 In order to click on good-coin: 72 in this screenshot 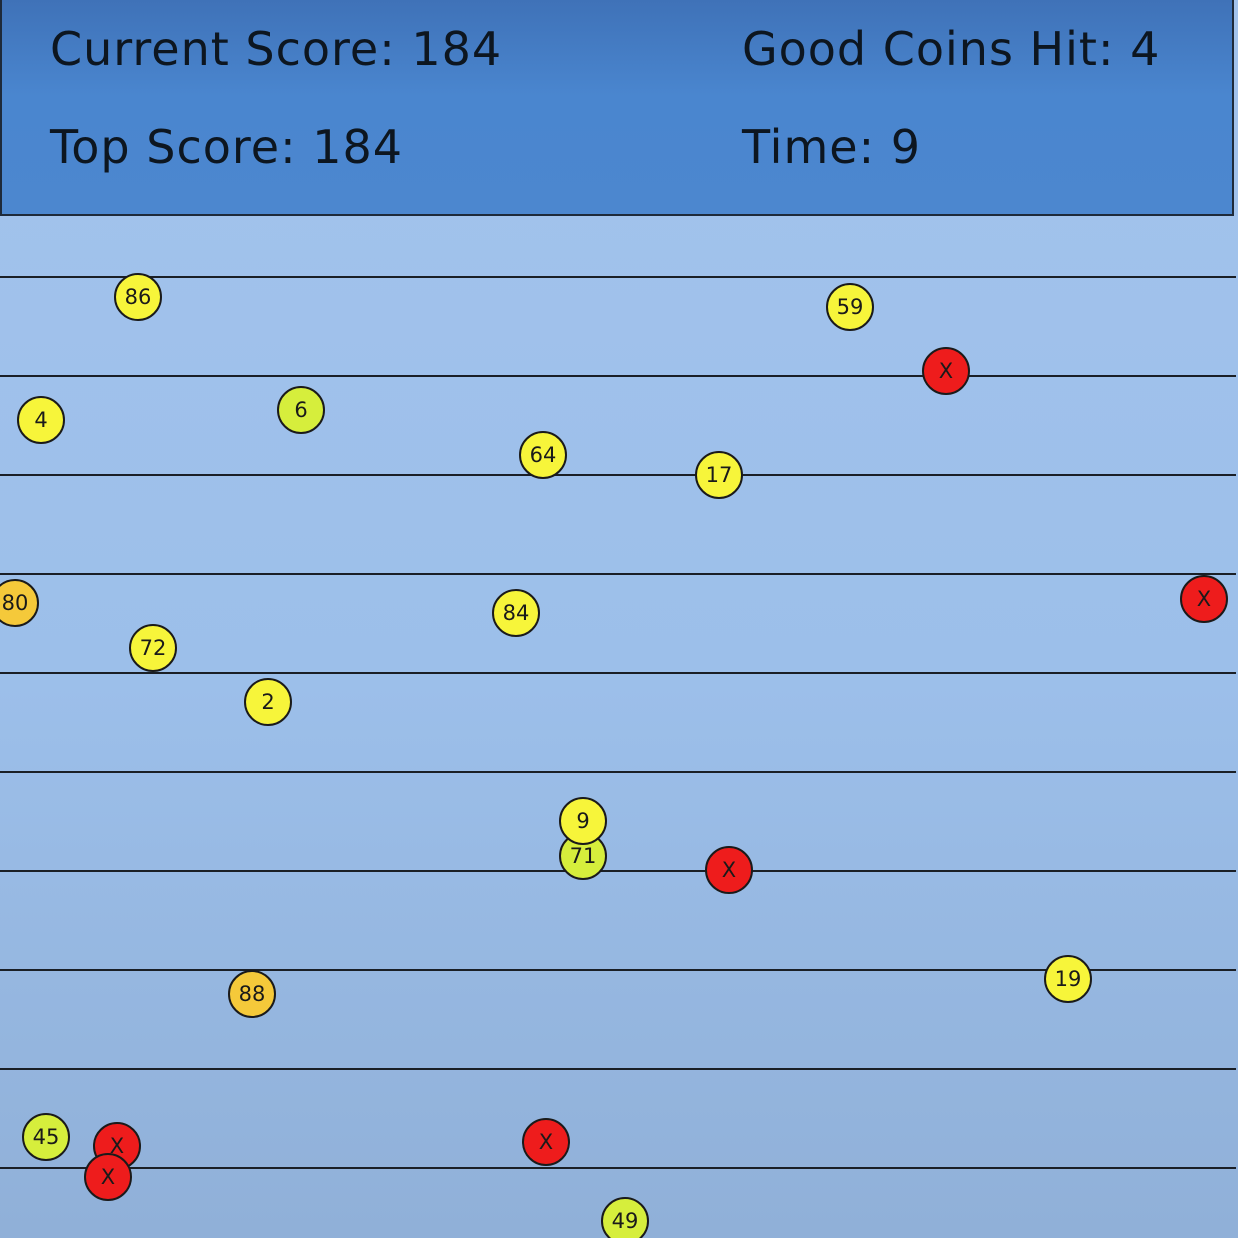, I will do `click(153, 648)`.